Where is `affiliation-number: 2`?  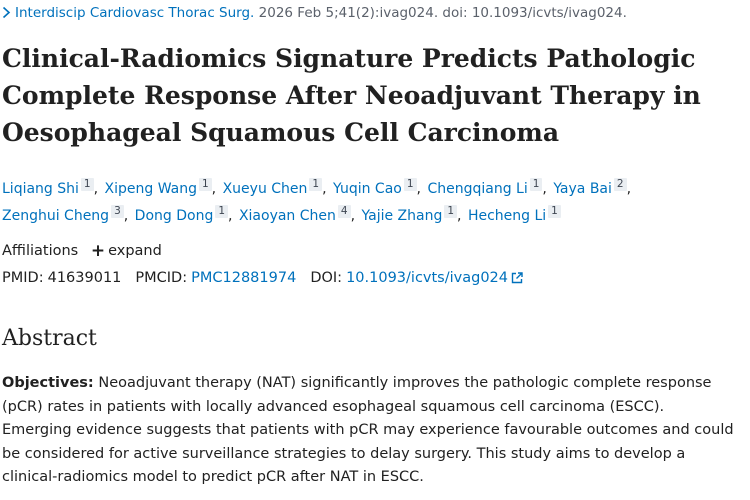
affiliation-number: 2 is located at coordinates (620, 184).